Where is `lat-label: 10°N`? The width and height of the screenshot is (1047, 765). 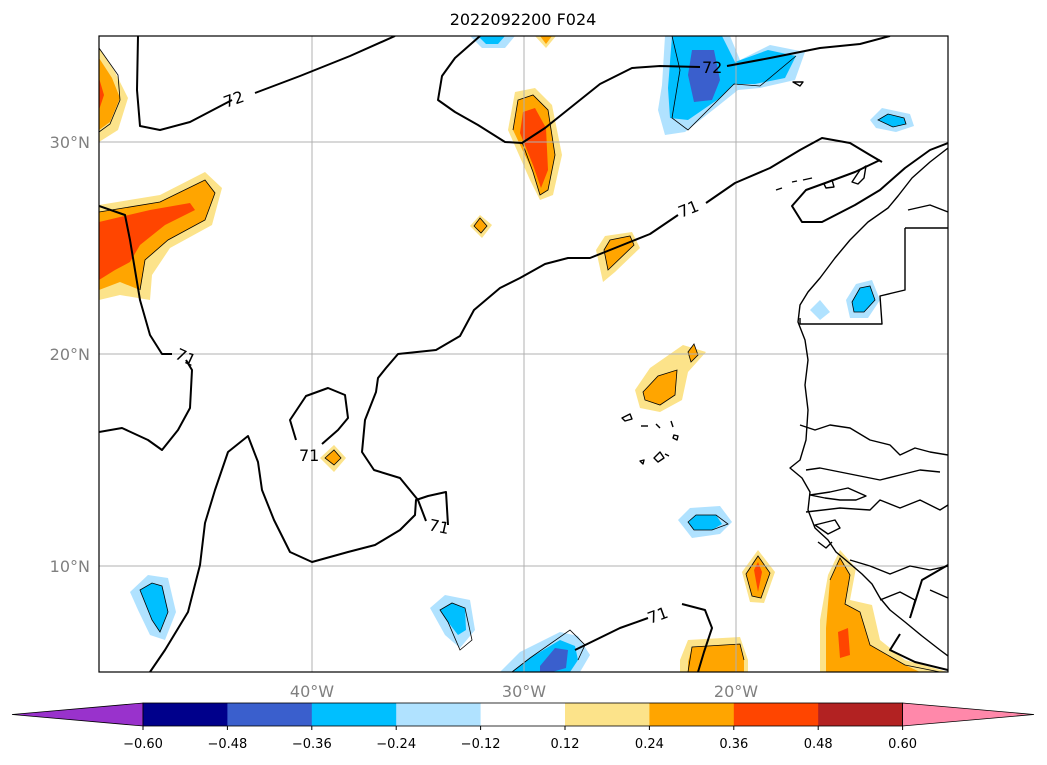
lat-label: 10°N is located at coordinates (70, 566).